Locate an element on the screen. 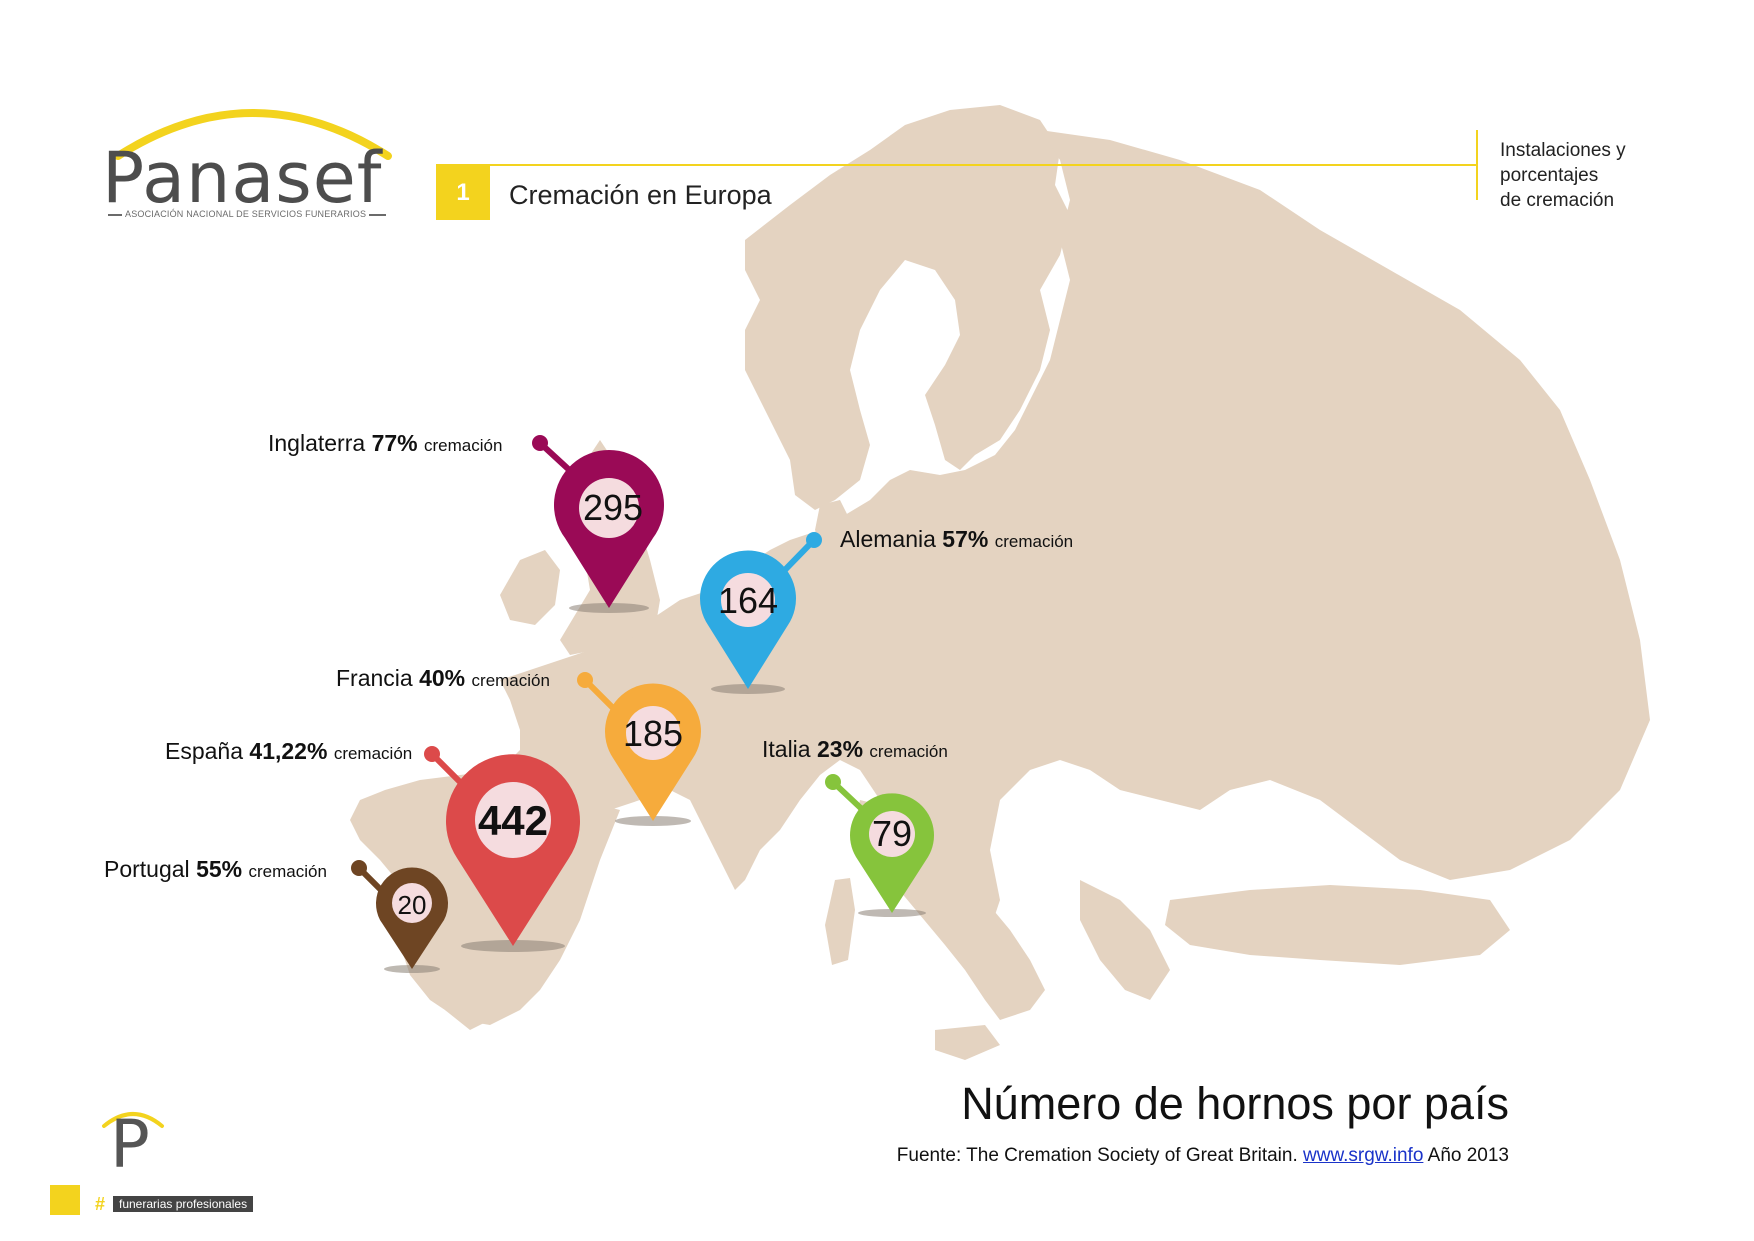 This screenshot has width=1754, height=1241. label-portugal: Portugal 55% cremación is located at coordinates (215, 869).